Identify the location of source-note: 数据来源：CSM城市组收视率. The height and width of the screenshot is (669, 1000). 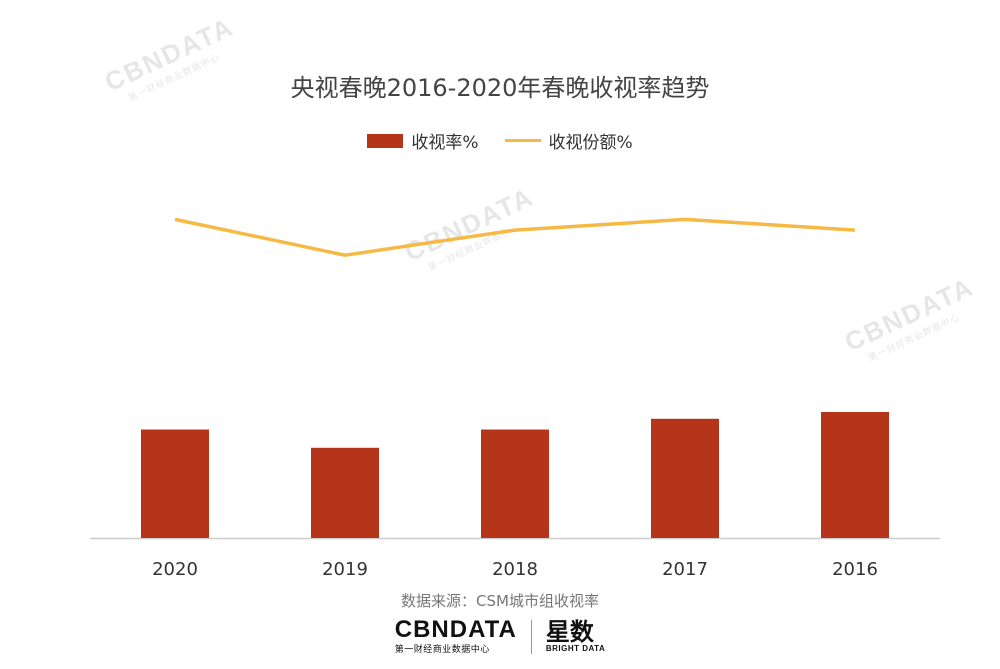
(500, 601).